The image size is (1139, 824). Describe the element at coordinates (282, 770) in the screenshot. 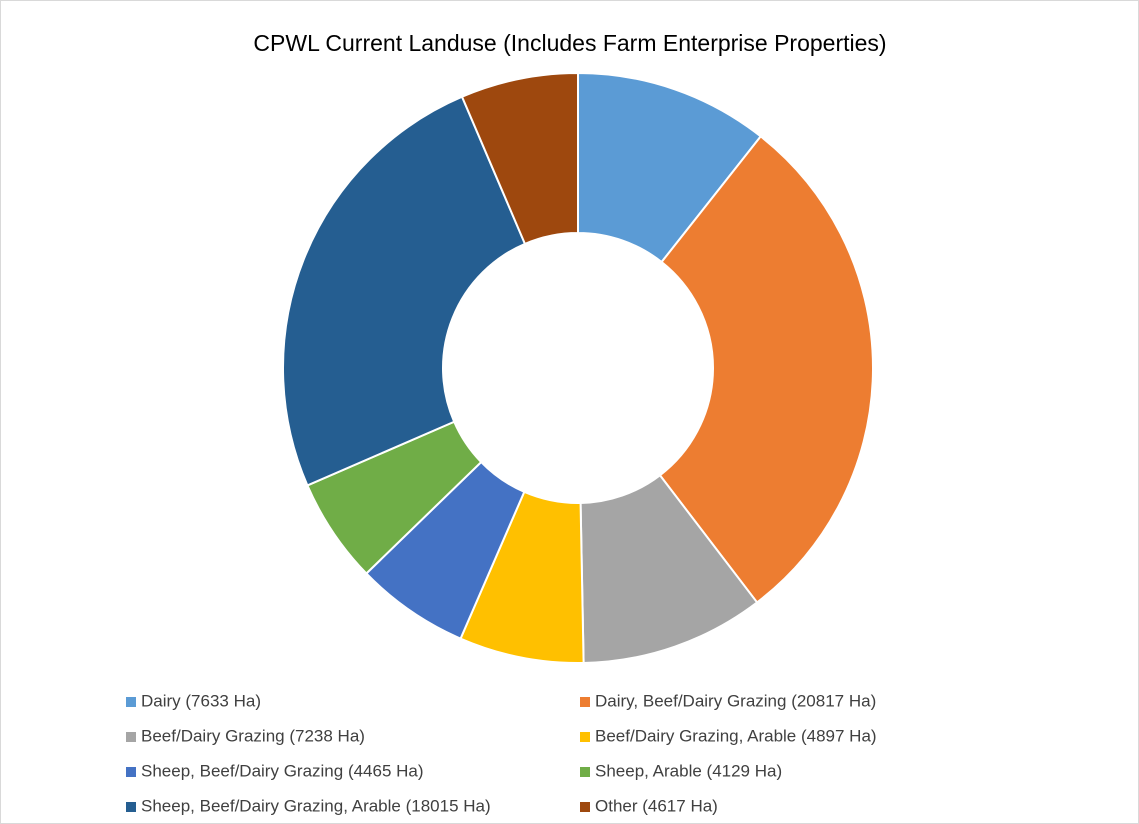

I see `legend-label: Sheep, Beef/Dairy Grazing (4465 Ha)` at that location.